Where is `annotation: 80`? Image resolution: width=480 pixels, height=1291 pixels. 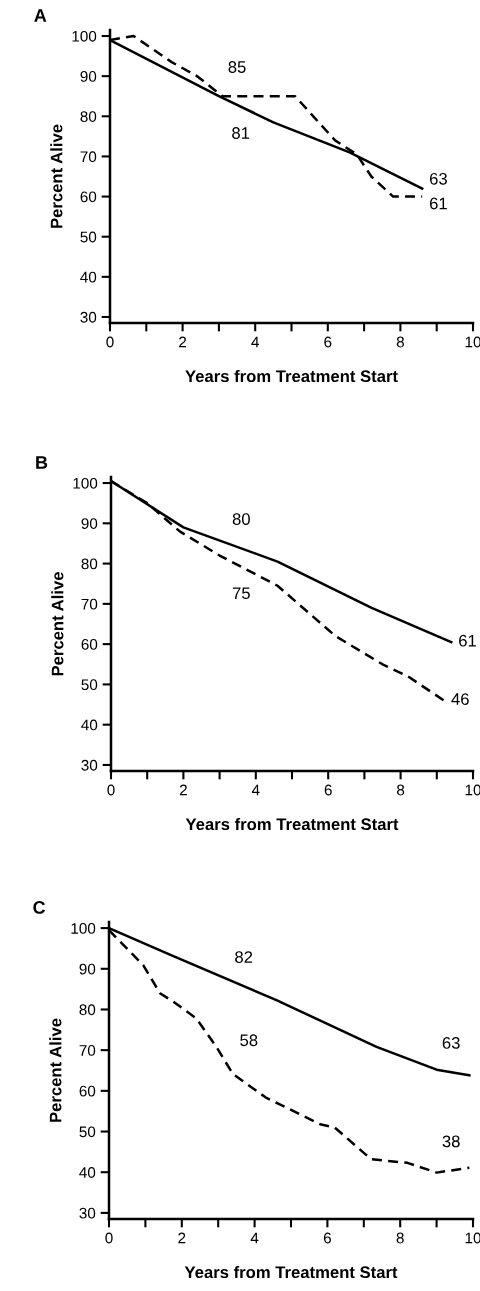
annotation: 80 is located at coordinates (241, 519).